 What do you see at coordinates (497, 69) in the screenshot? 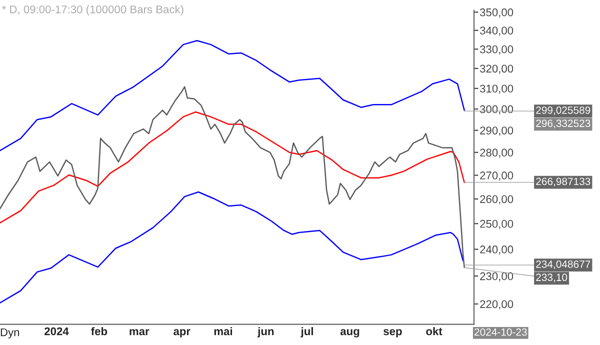
I see `y-tick-label: 320,00` at bounding box center [497, 69].